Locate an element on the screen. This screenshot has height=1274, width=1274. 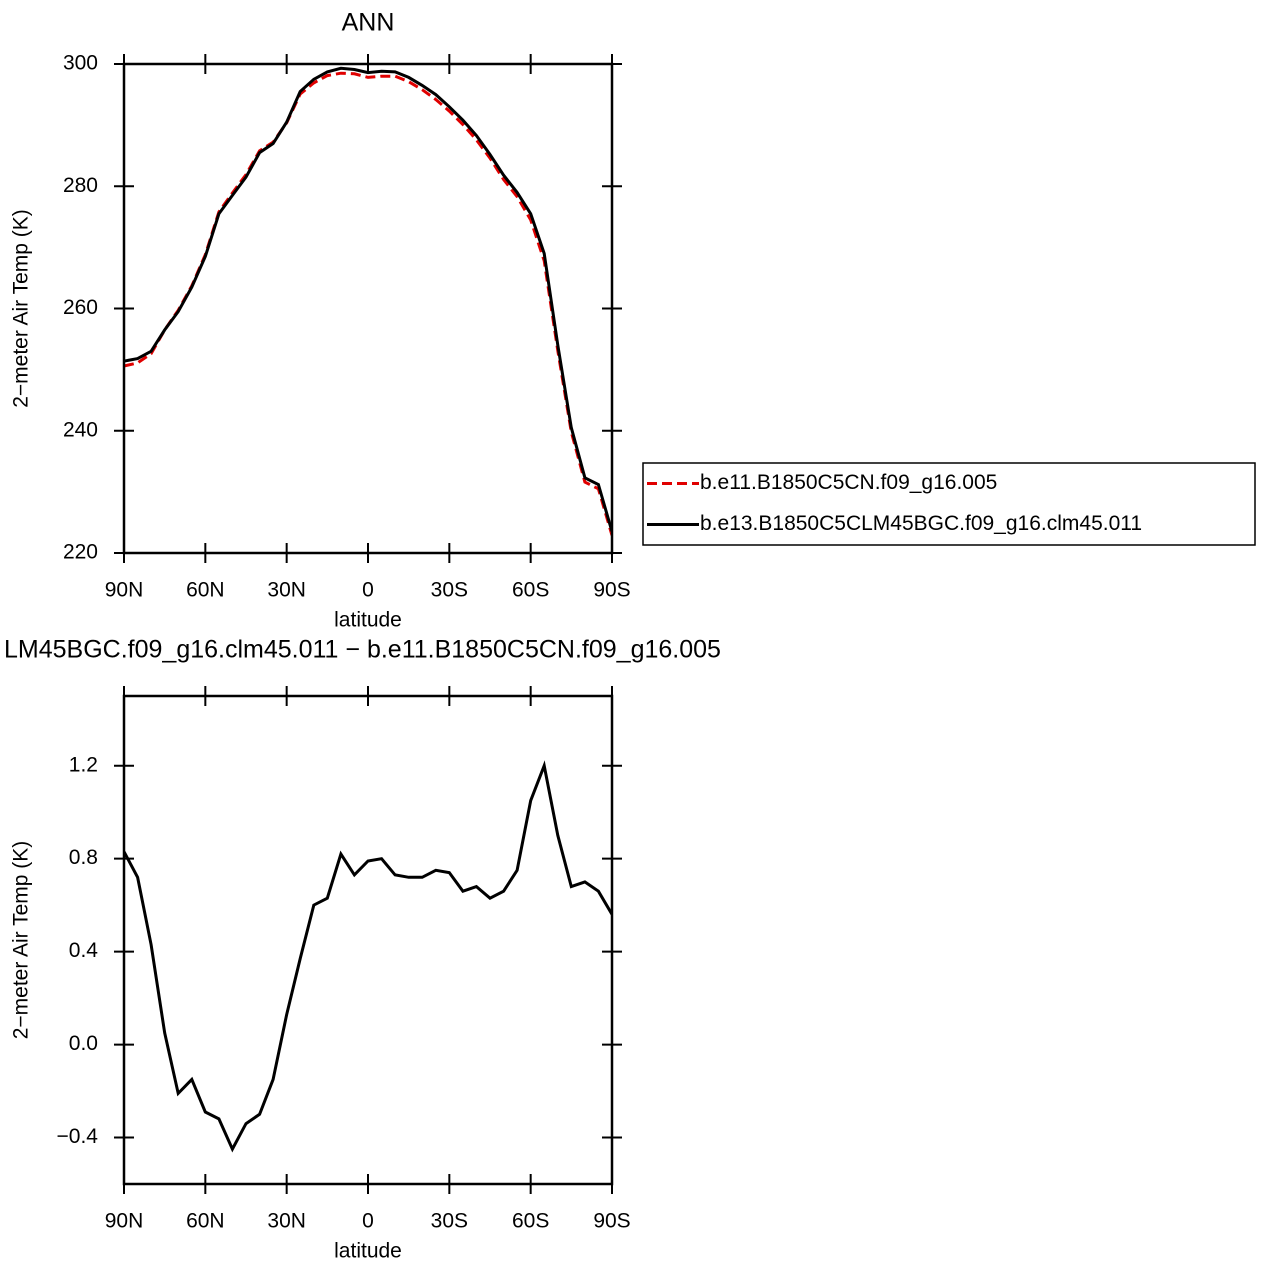
y-tick-label: 1.2 is located at coordinates (83, 764).